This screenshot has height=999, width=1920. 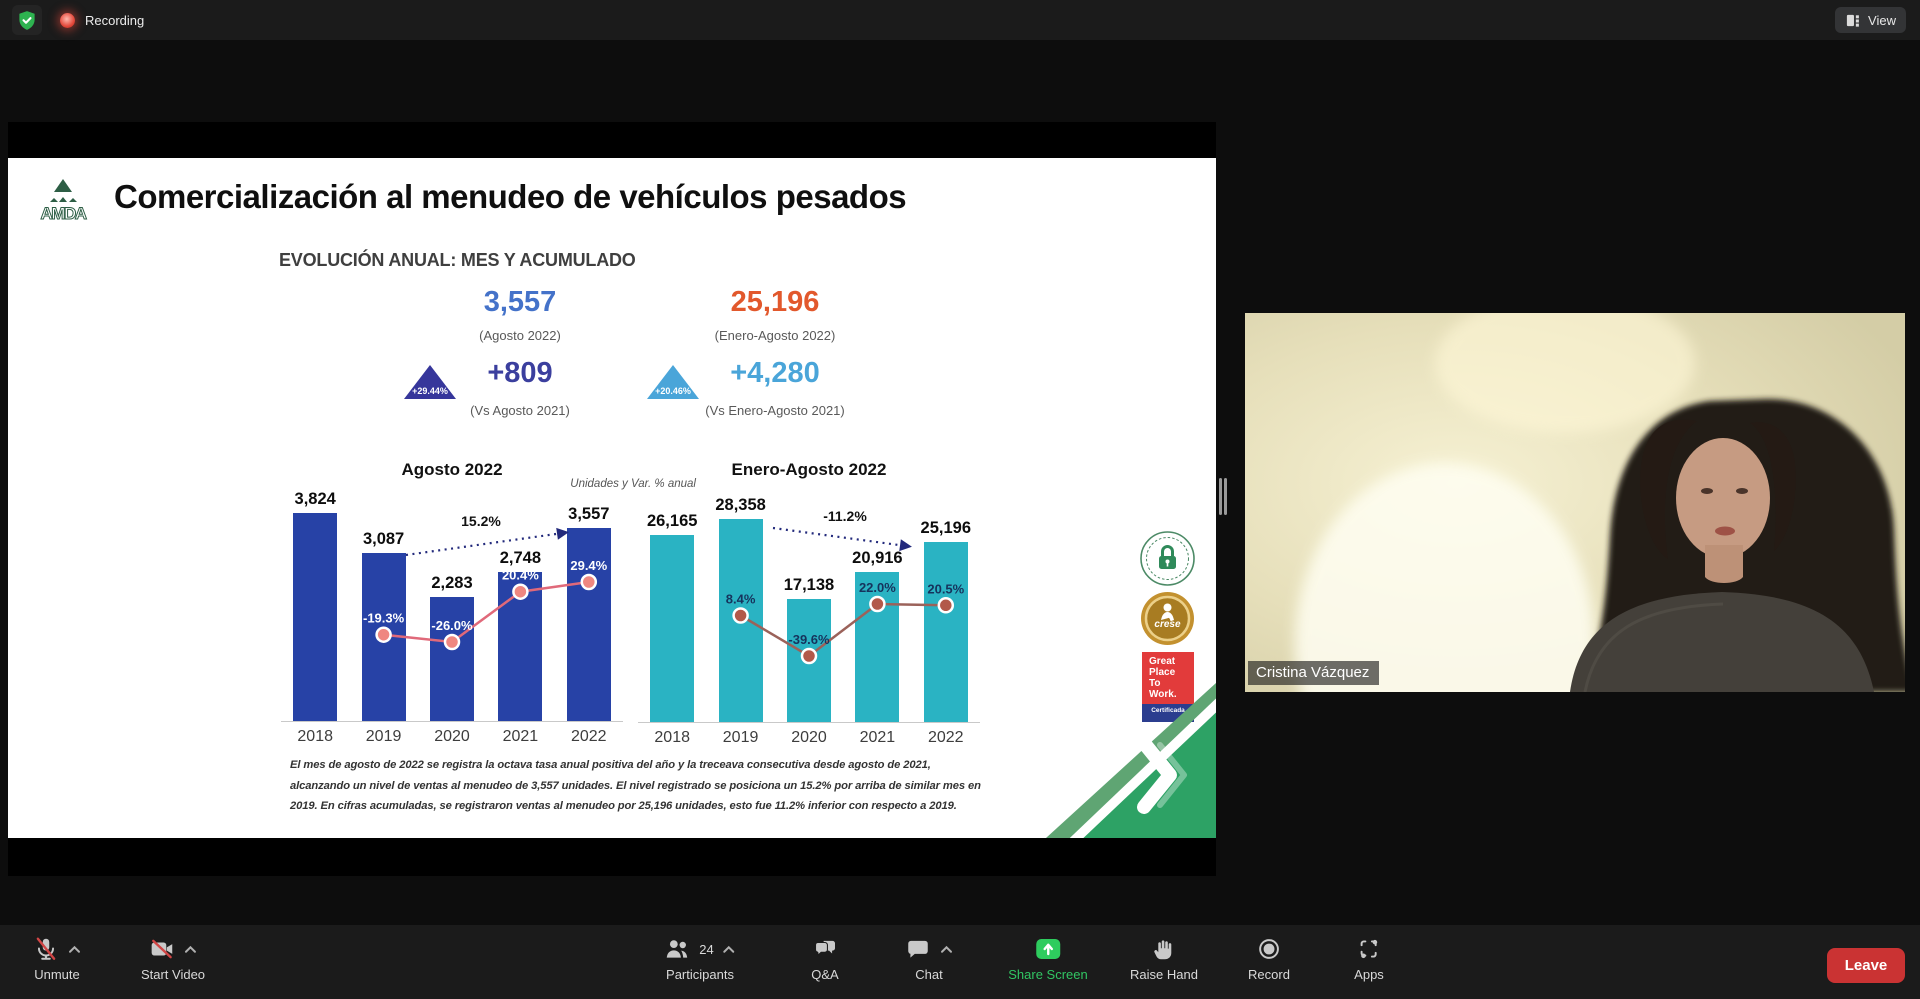 I want to click on participants-button: 24 Participants, so click(x=699, y=957).